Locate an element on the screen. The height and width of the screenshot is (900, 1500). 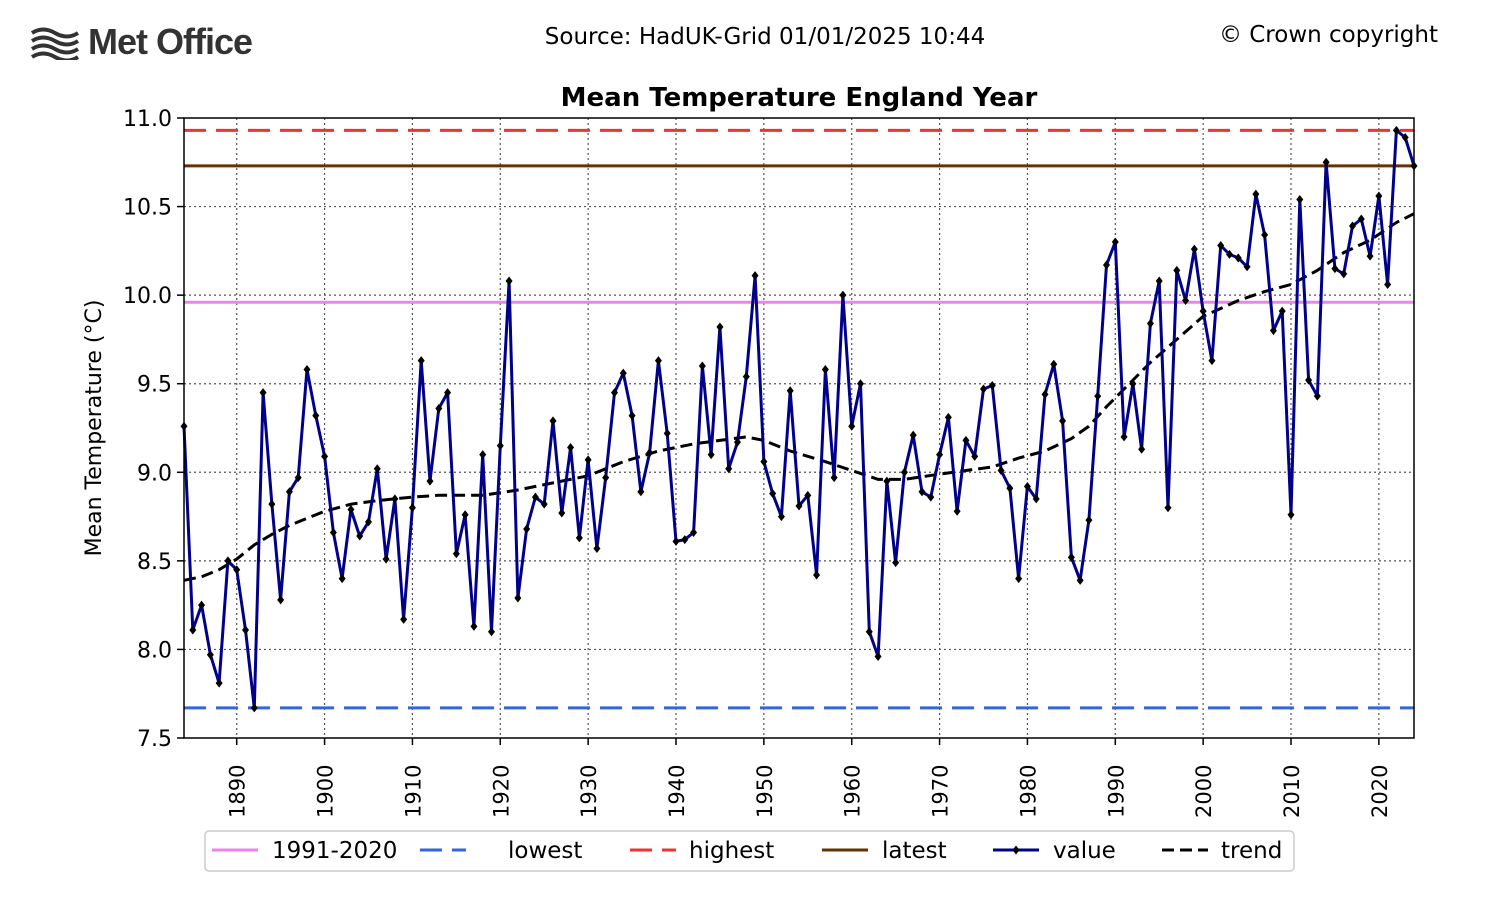
y-tick-label: 9.5 is located at coordinates (154, 385).